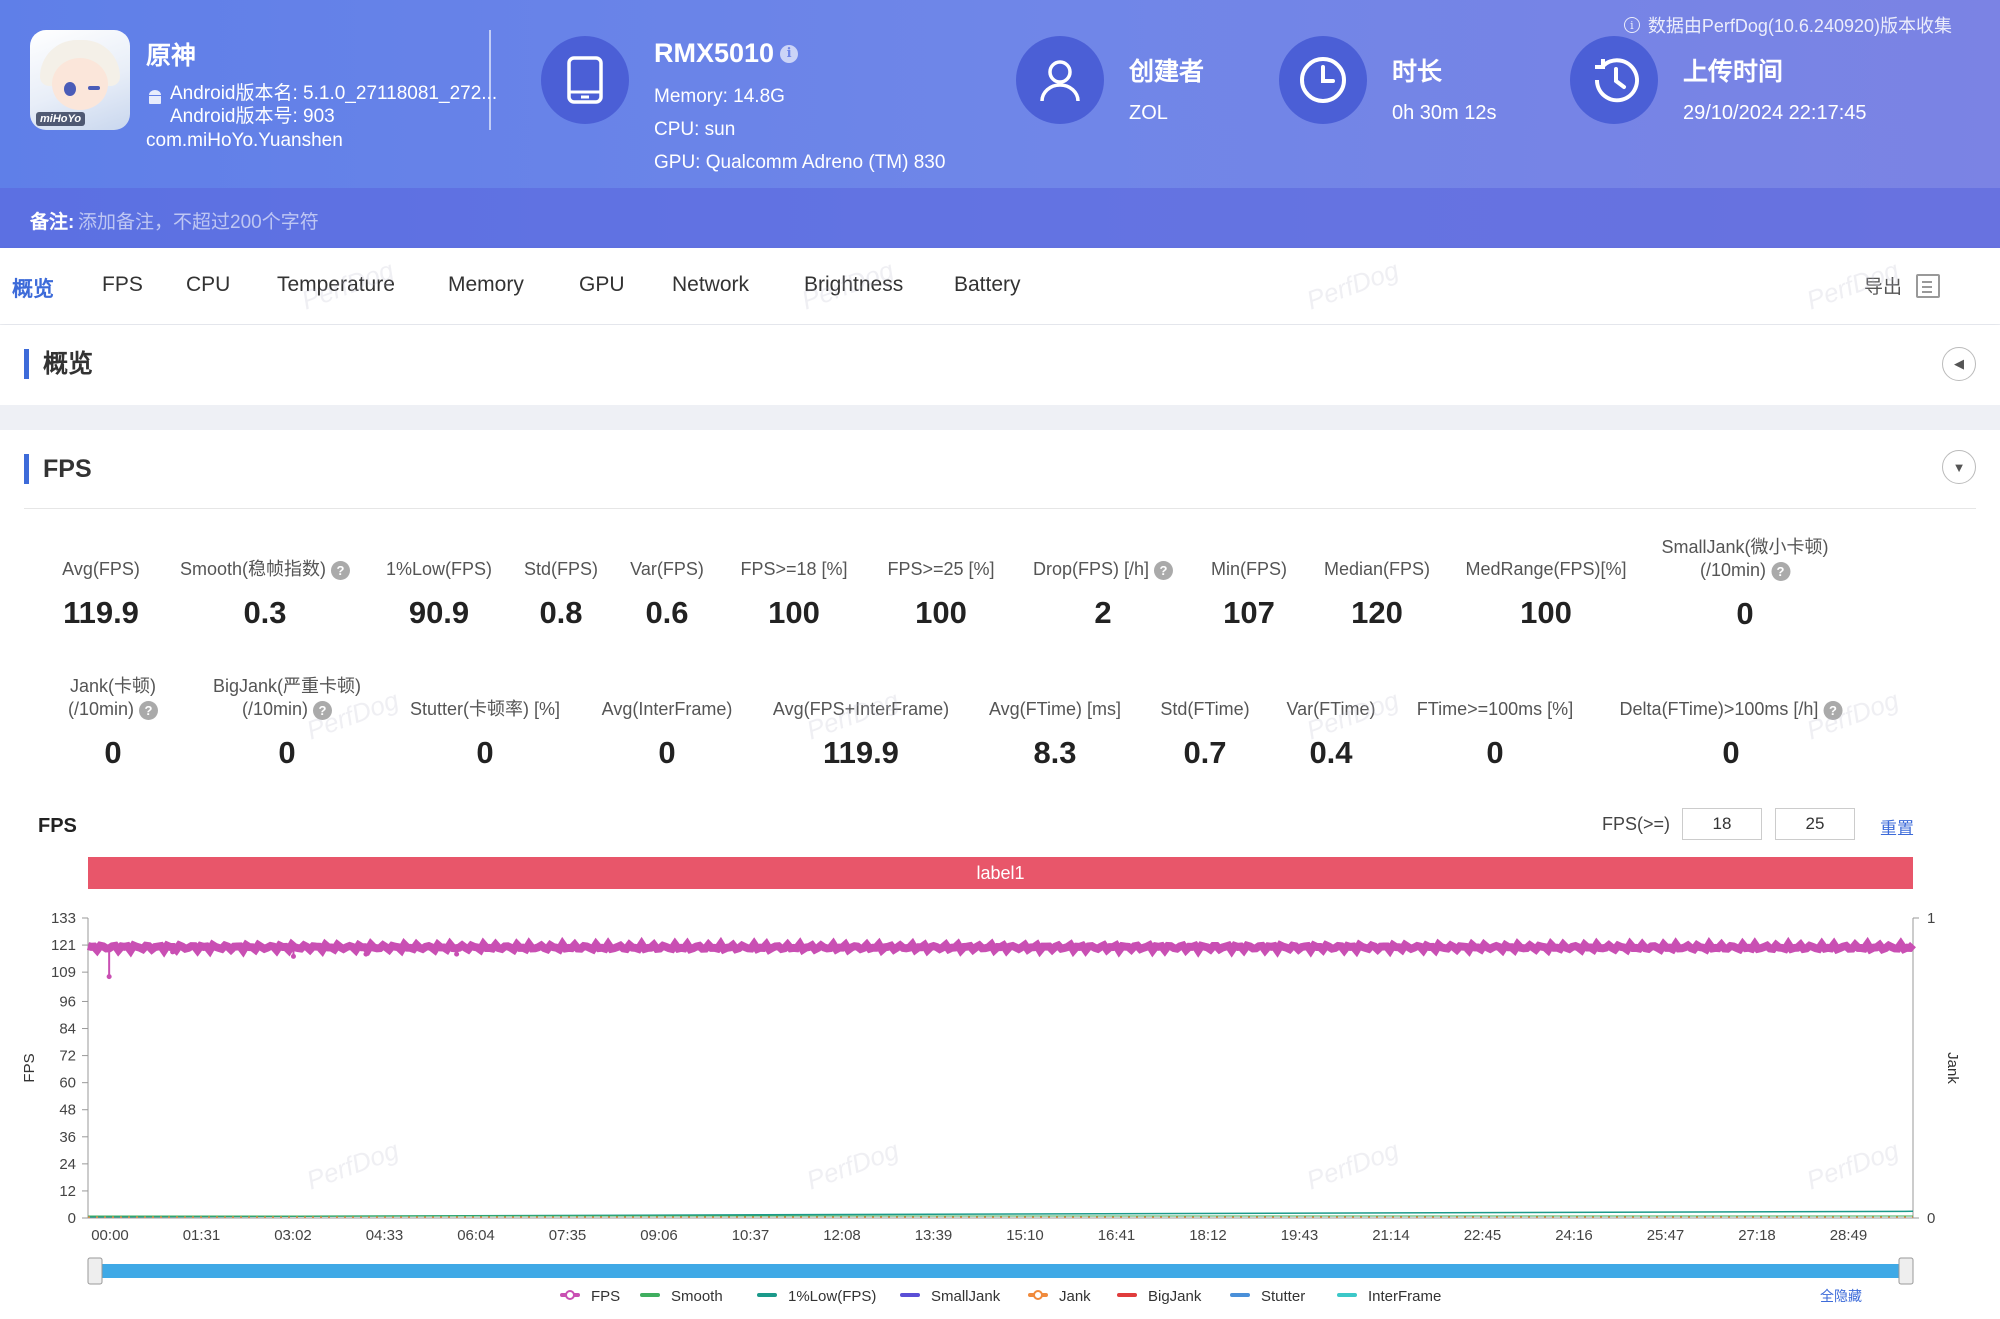  What do you see at coordinates (1936, 1068) in the screenshot?
I see `y2-axis: 0 1 Jank` at bounding box center [1936, 1068].